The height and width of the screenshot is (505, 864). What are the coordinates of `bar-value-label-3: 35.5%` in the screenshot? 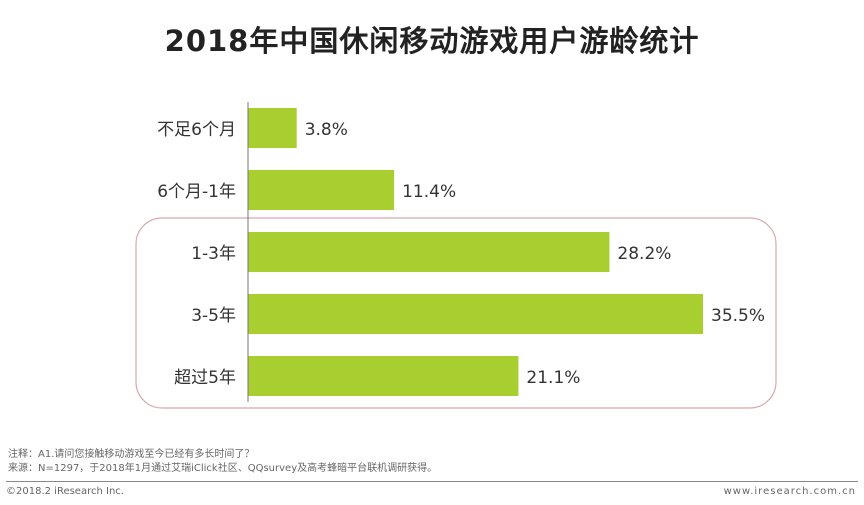 It's located at (738, 316).